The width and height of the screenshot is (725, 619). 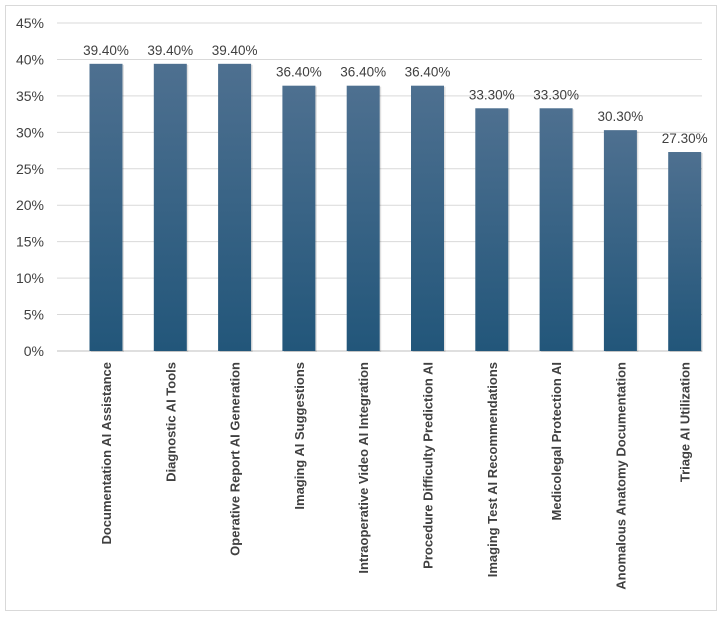 I want to click on data-label: 27.30%, so click(x=685, y=138).